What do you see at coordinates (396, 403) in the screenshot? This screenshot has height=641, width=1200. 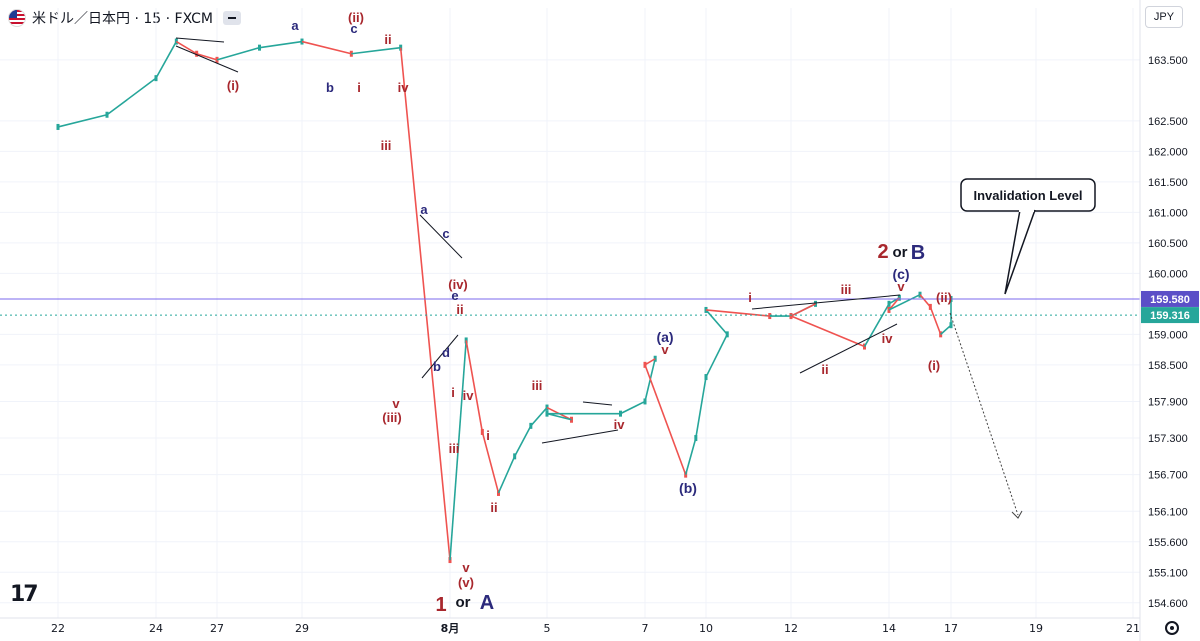 I see `wave-label-v1: v` at bounding box center [396, 403].